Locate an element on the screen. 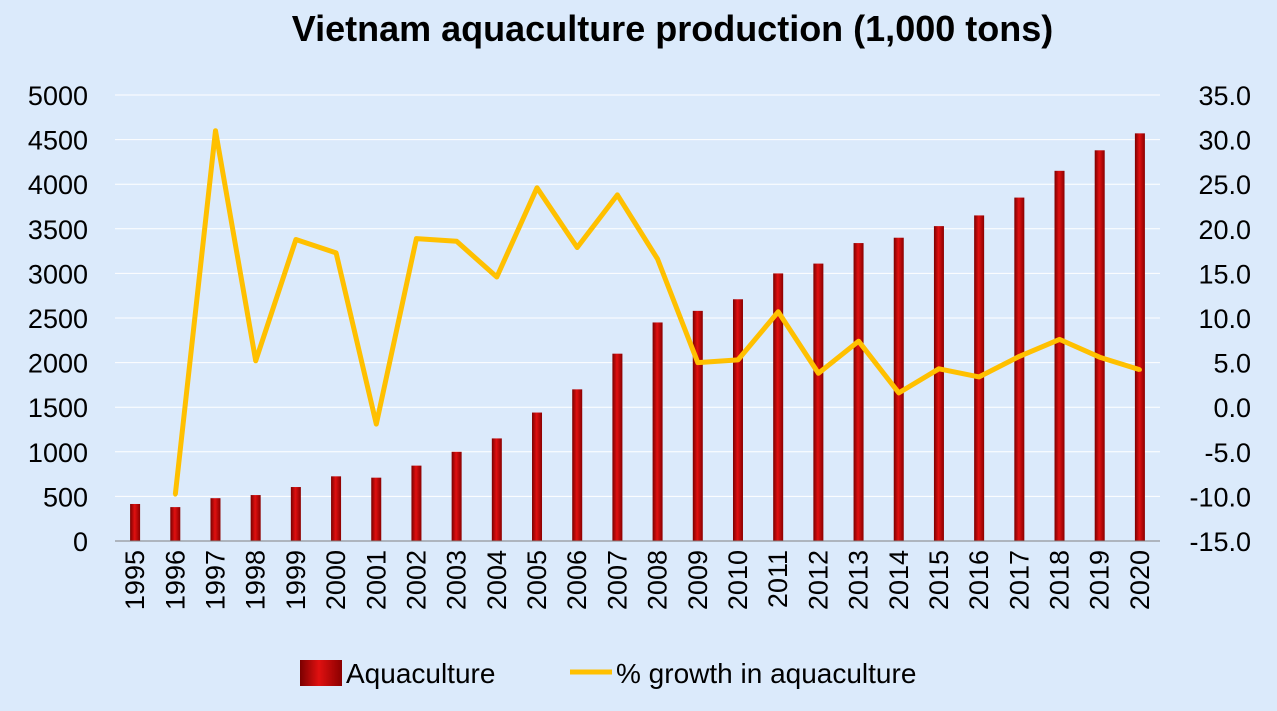 Image resolution: width=1277 pixels, height=711 pixels. x-tick-label: 2013 is located at coordinates (859, 580).